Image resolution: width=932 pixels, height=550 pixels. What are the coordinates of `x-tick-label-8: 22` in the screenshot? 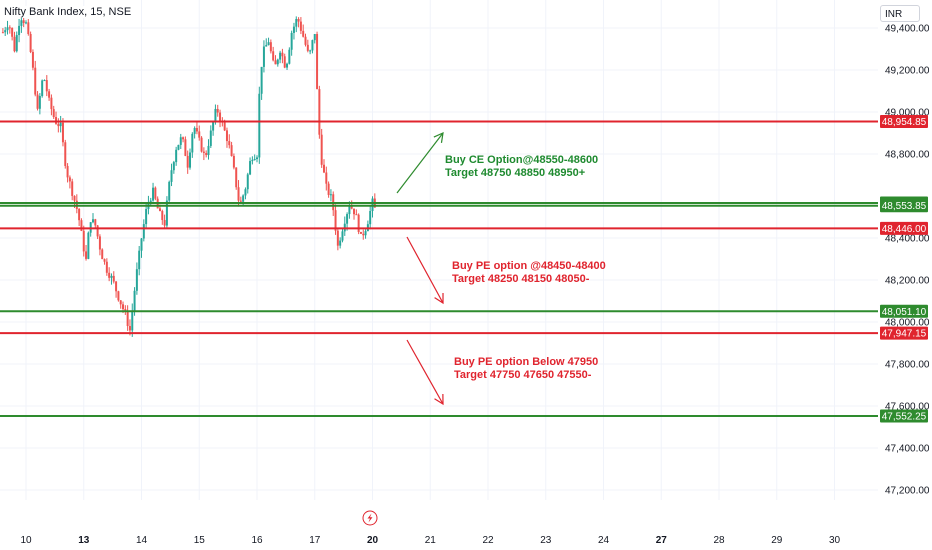 It's located at (488, 540).